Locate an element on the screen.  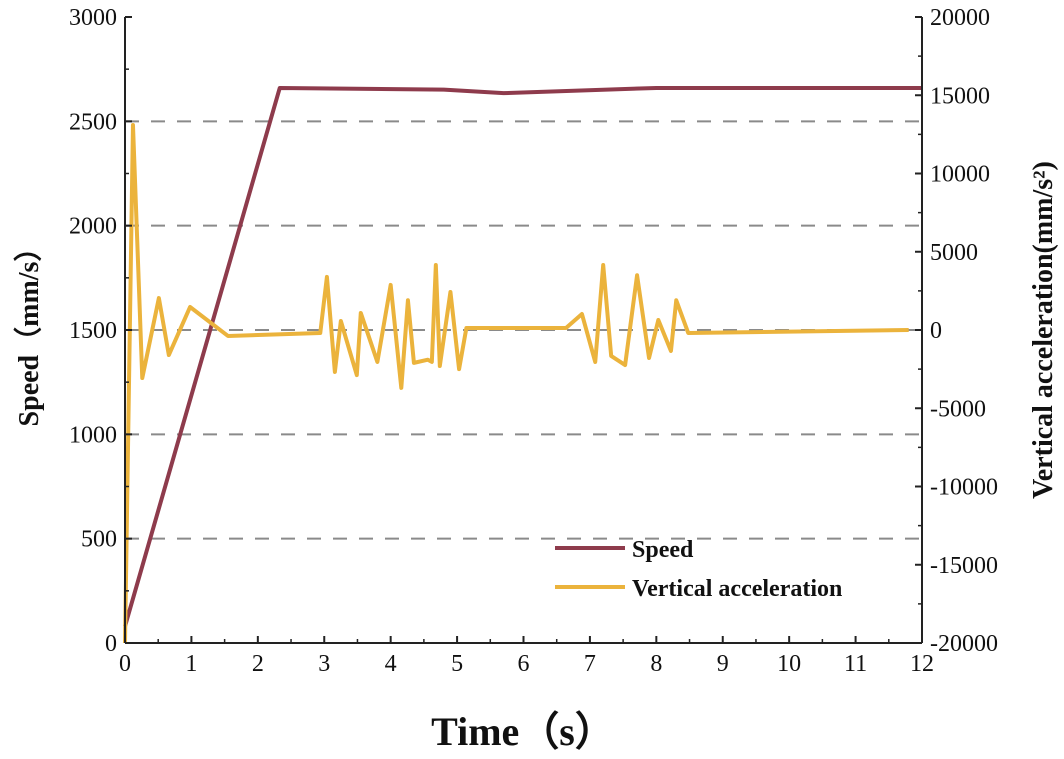
y2-tick-label: -15000 is located at coordinates (964, 566).